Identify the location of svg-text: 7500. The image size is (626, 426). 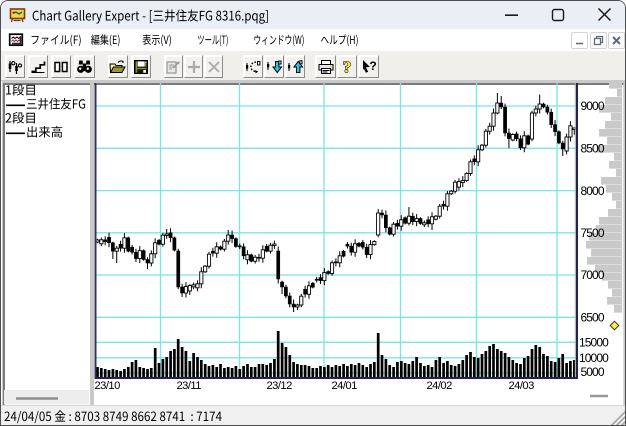
(593, 233).